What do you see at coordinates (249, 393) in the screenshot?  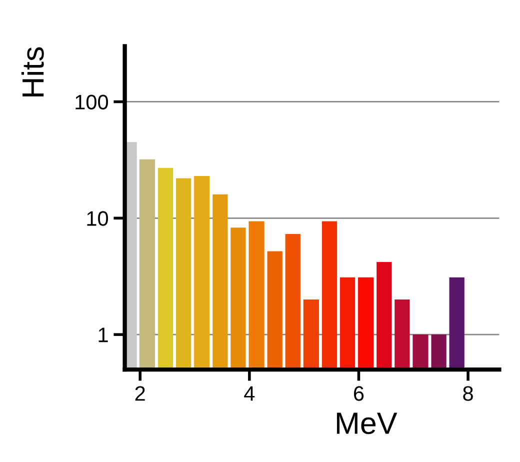 I see `x-tick-label: 4` at bounding box center [249, 393].